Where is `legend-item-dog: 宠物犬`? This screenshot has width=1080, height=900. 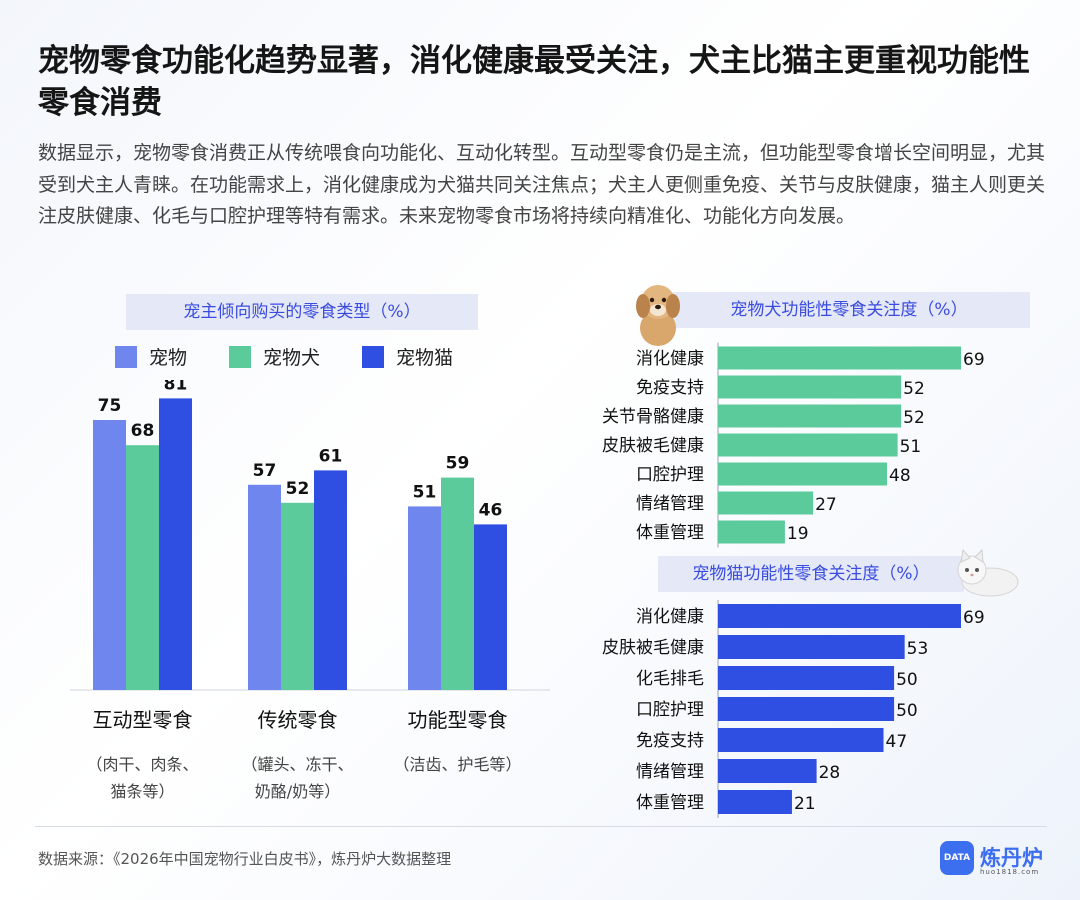
legend-item-dog: 宠物犬 is located at coordinates (274, 356).